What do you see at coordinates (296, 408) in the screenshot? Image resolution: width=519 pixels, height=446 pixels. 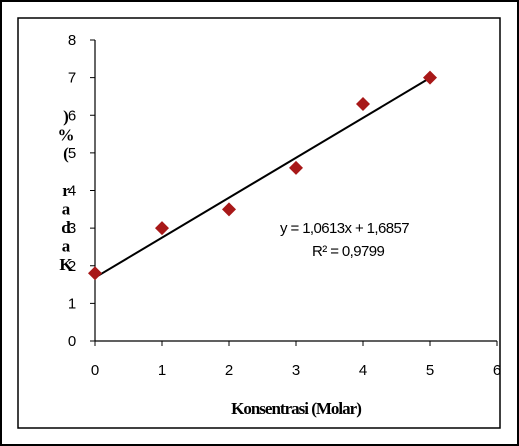 I see `x-axis-label: Konsentrasi (Molar)` at bounding box center [296, 408].